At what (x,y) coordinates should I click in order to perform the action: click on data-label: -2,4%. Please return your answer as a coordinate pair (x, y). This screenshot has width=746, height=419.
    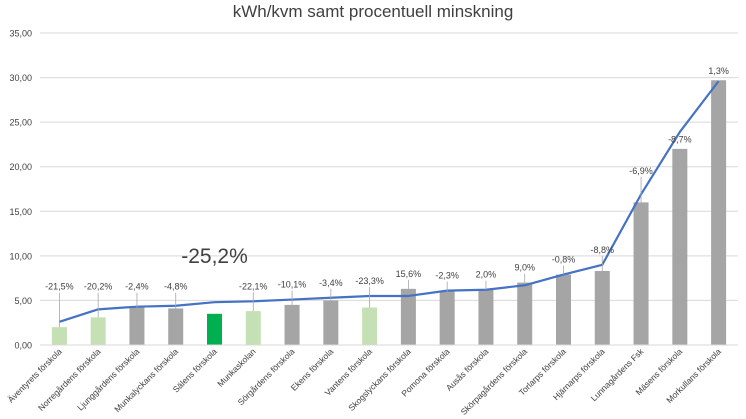
    Looking at the image, I should click on (137, 287).